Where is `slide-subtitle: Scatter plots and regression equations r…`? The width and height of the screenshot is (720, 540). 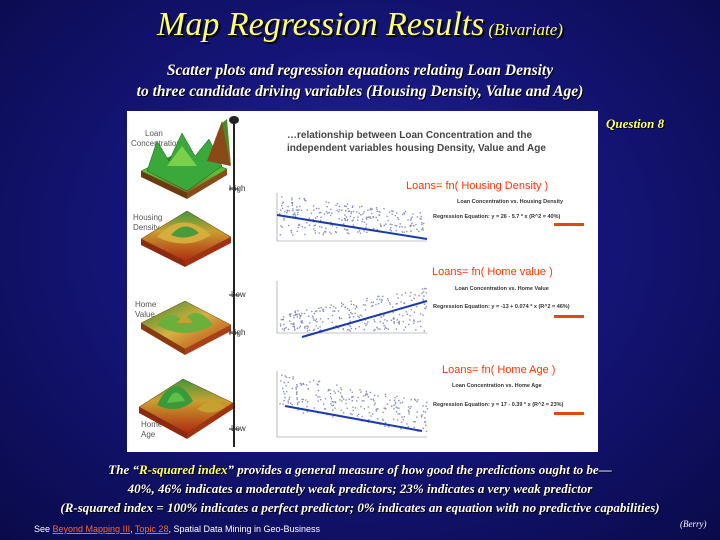 slide-subtitle: Scatter plots and regression equations r… is located at coordinates (360, 81).